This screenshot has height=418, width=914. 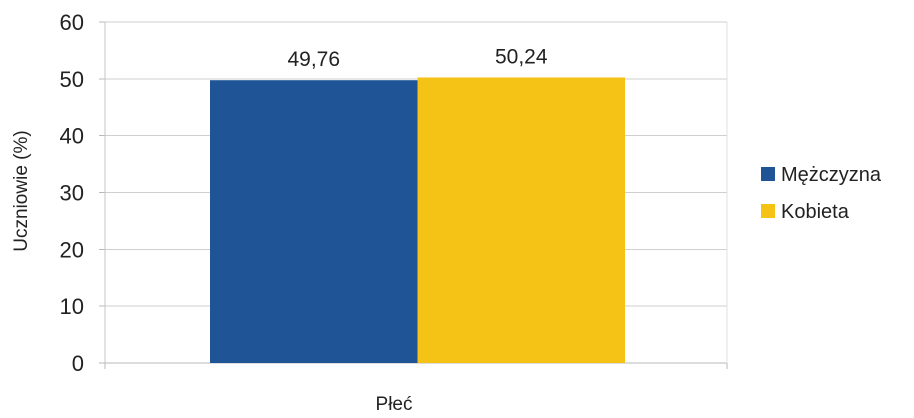 I want to click on legend-label: Mężczyzna, so click(x=831, y=175).